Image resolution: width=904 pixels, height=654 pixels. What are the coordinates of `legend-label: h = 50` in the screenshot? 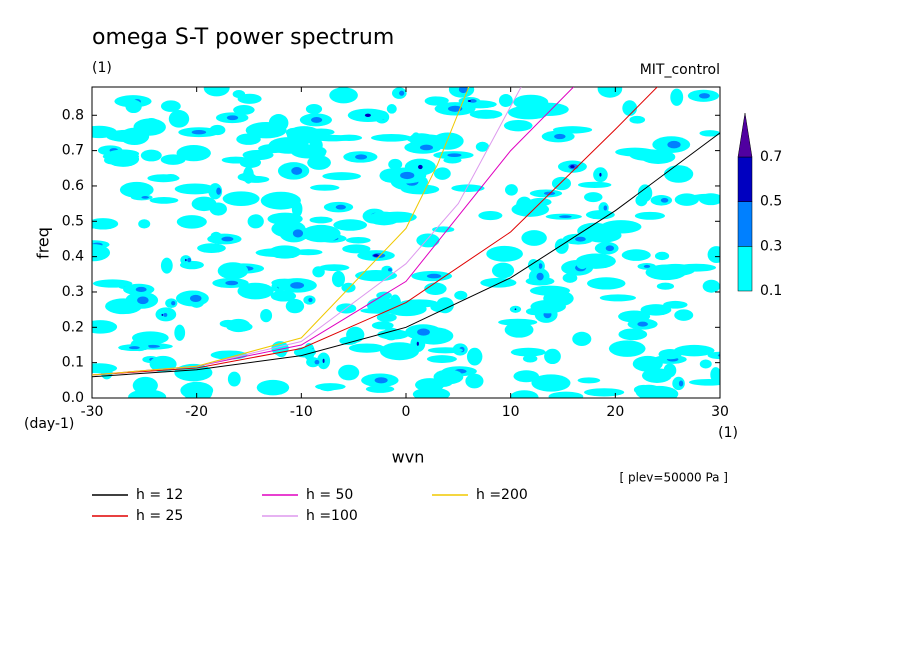 It's located at (329, 495).